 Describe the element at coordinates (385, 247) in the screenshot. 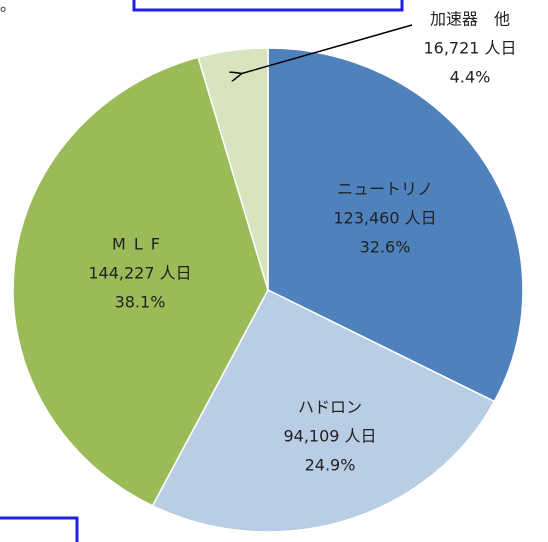

I see `percent-label: 32.6%` at that location.